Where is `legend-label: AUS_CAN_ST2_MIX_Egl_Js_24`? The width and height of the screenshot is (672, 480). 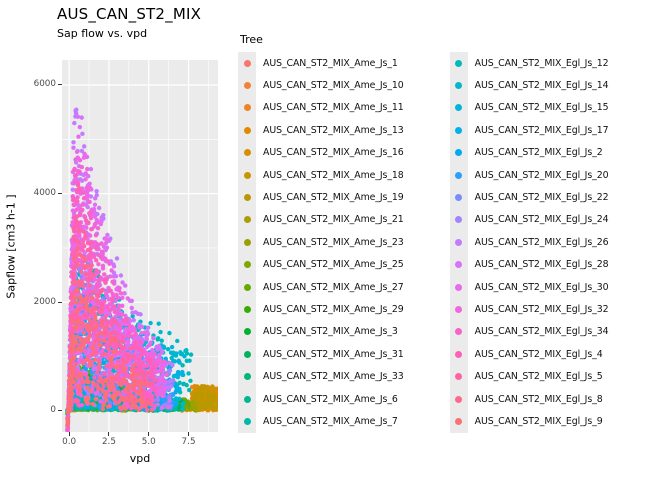 legend-label: AUS_CAN_ST2_MIX_Egl_Js_24 is located at coordinates (541, 220).